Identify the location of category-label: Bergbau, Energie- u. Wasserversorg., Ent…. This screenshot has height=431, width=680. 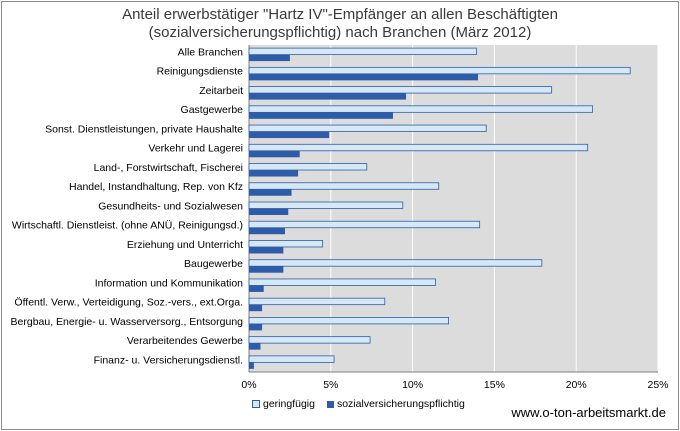
(127, 322).